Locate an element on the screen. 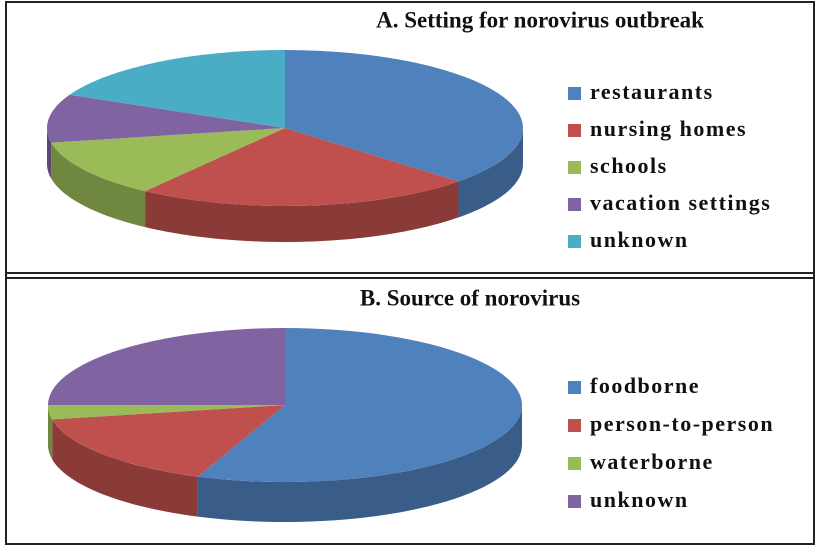  legend-label: person-to-person is located at coordinates (682, 423).